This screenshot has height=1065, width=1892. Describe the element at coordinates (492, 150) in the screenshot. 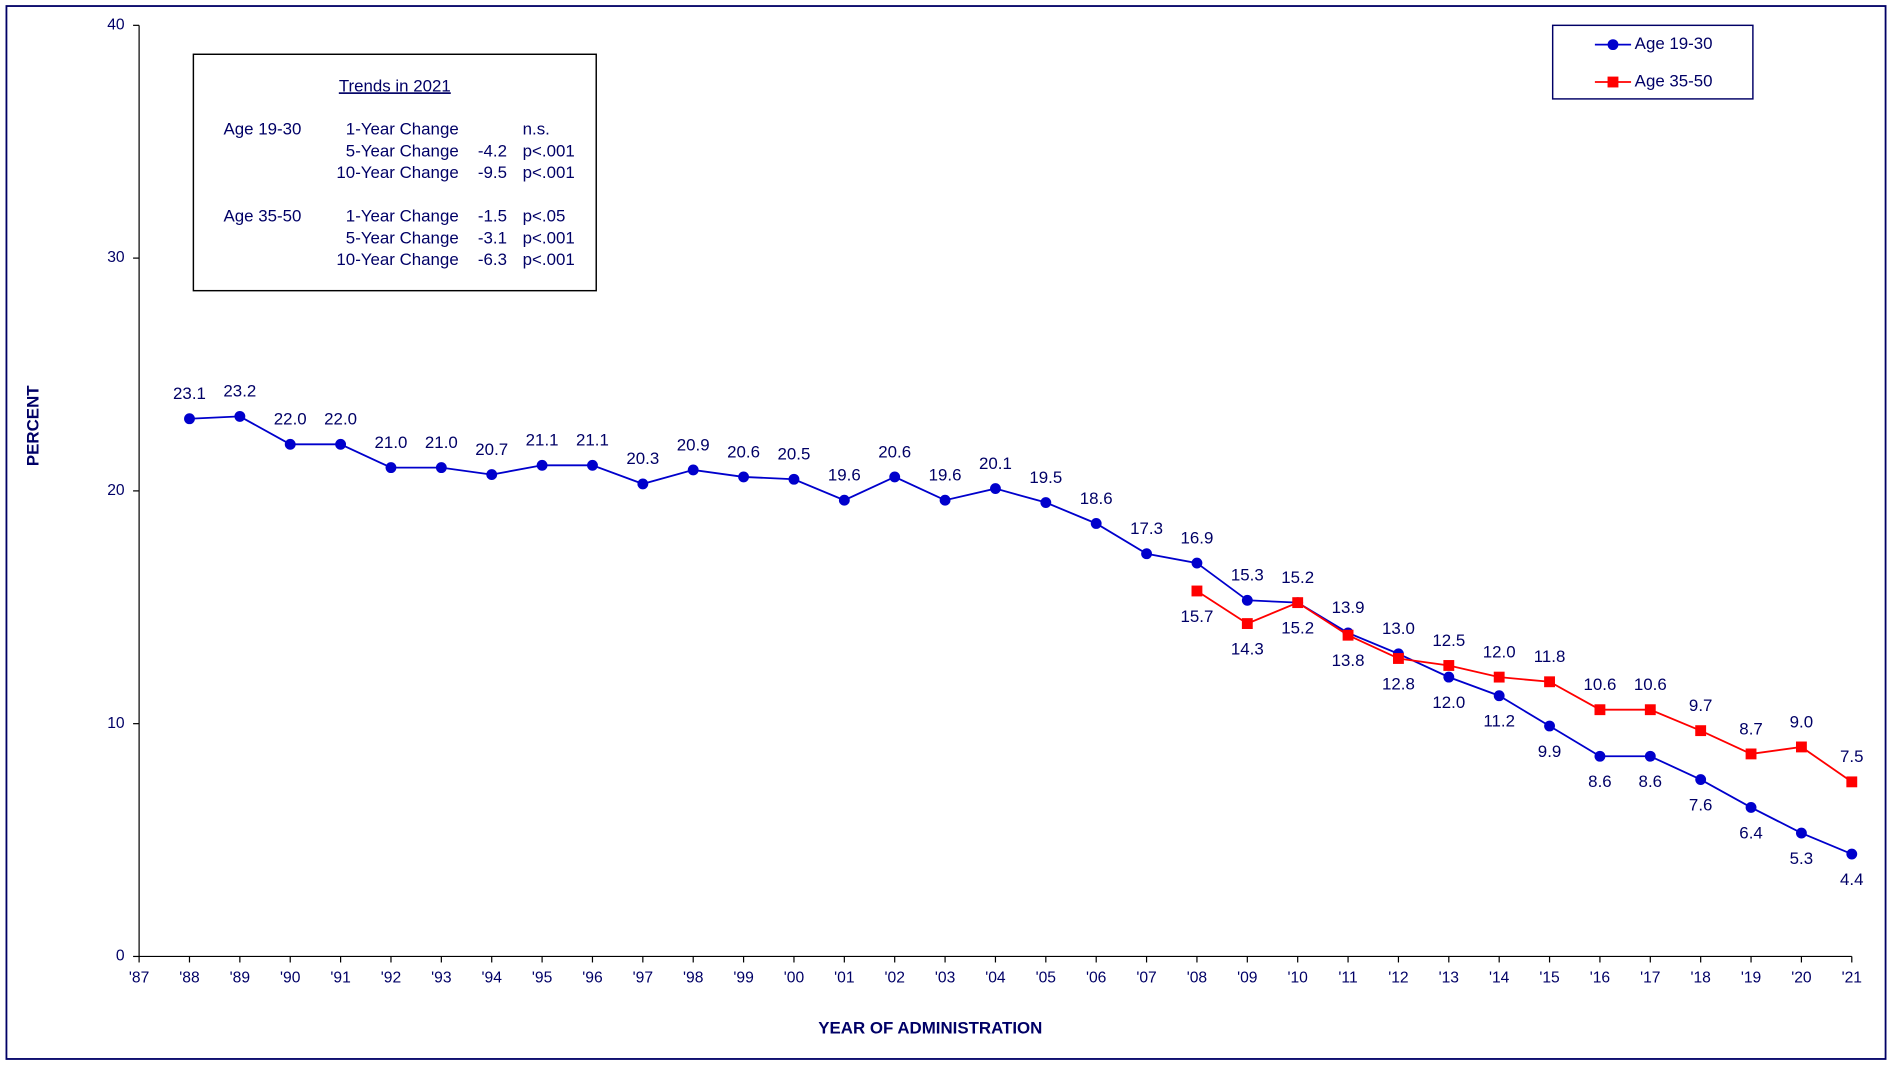

I see `trend-change: -4.2` at that location.